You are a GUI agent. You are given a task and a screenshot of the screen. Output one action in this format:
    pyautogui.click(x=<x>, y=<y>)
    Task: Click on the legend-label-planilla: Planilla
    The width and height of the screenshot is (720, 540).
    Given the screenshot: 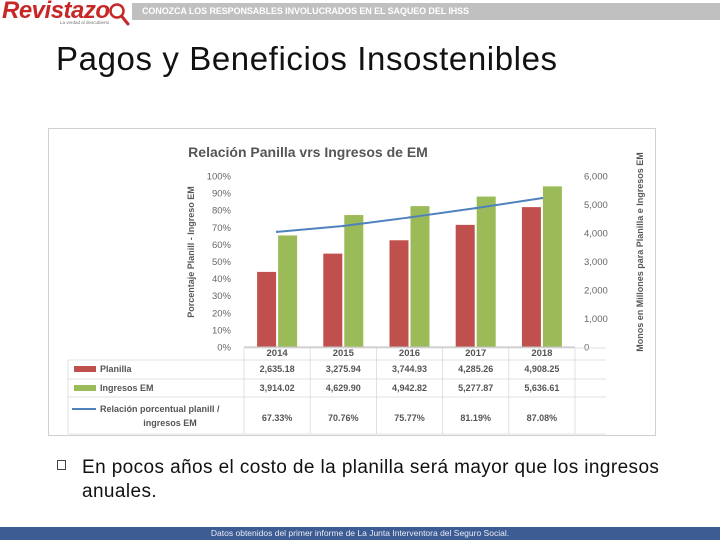 What is the action you would take?
    pyautogui.click(x=116, y=369)
    